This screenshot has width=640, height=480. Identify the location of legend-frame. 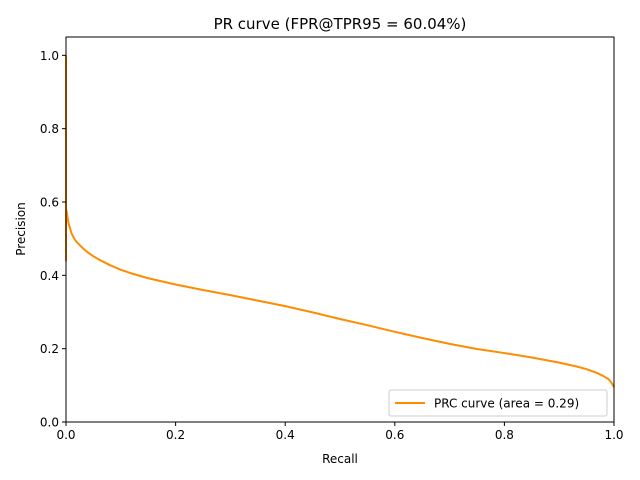
(498, 403).